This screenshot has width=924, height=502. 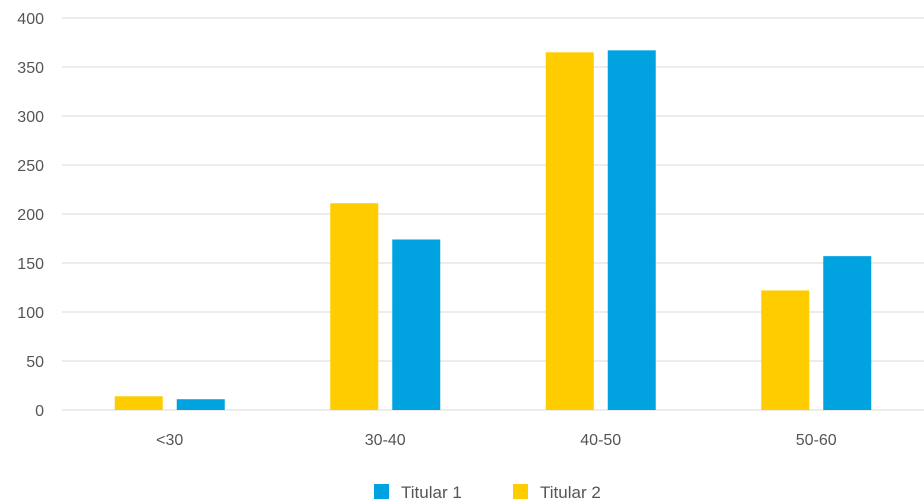 I want to click on legend-label: Titular 2, so click(x=570, y=492).